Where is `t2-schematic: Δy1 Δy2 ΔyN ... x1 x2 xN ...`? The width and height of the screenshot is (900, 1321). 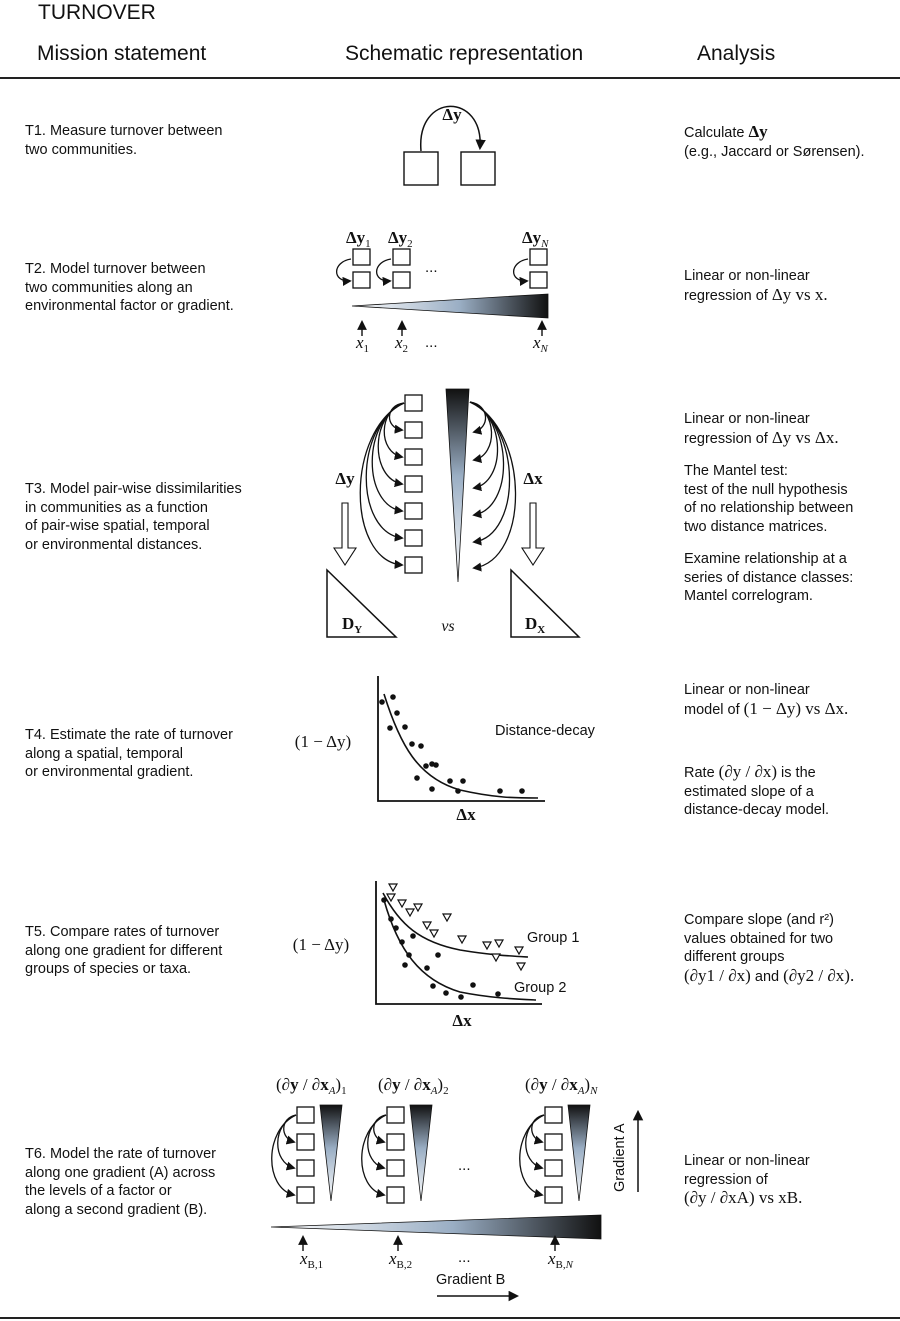 t2-schematic: Δy1 Δy2 ΔyN ... x1 x2 xN ... is located at coordinates (442, 291).